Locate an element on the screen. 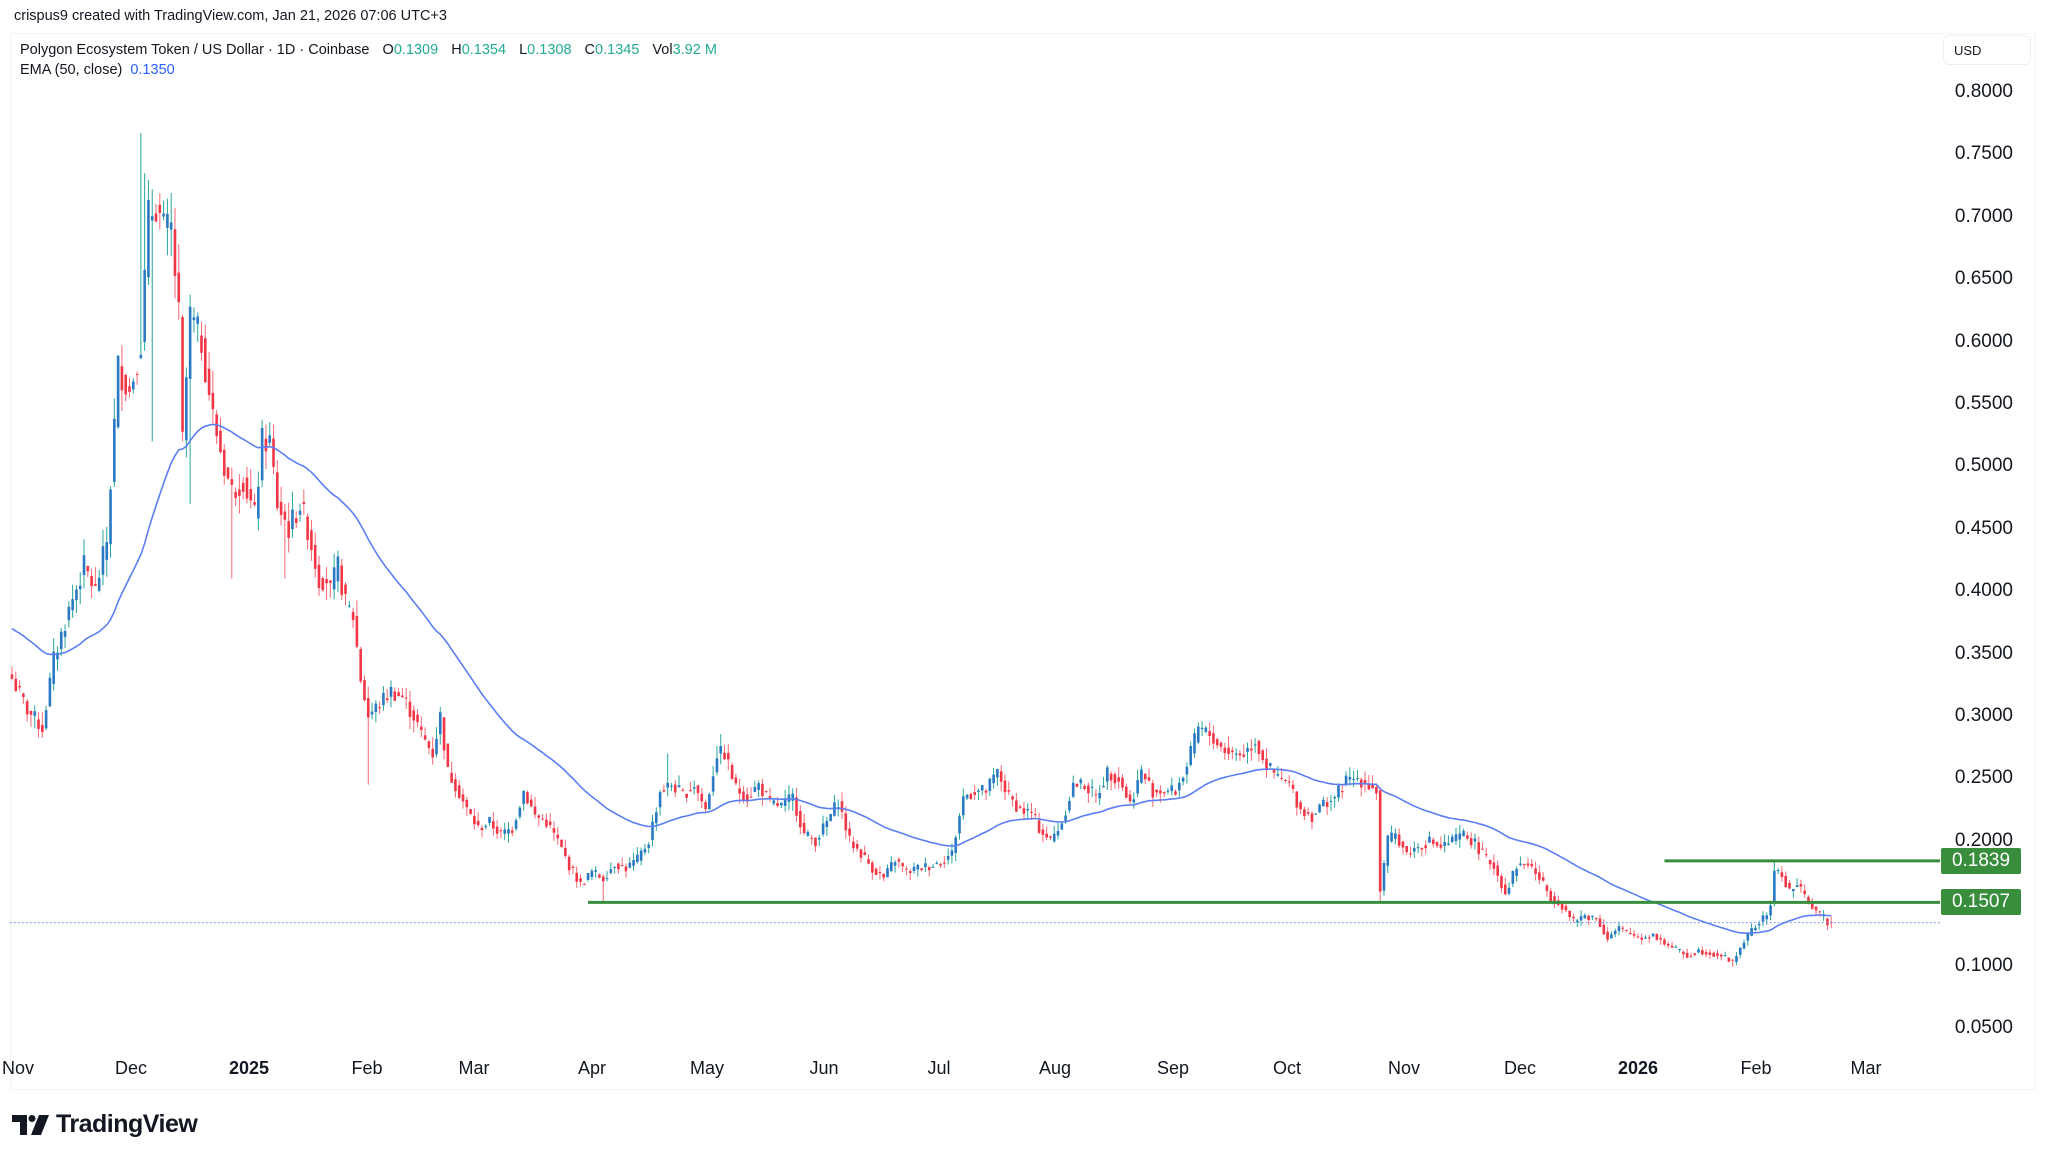  price-axis-label: 0.2000 is located at coordinates (1983, 840).